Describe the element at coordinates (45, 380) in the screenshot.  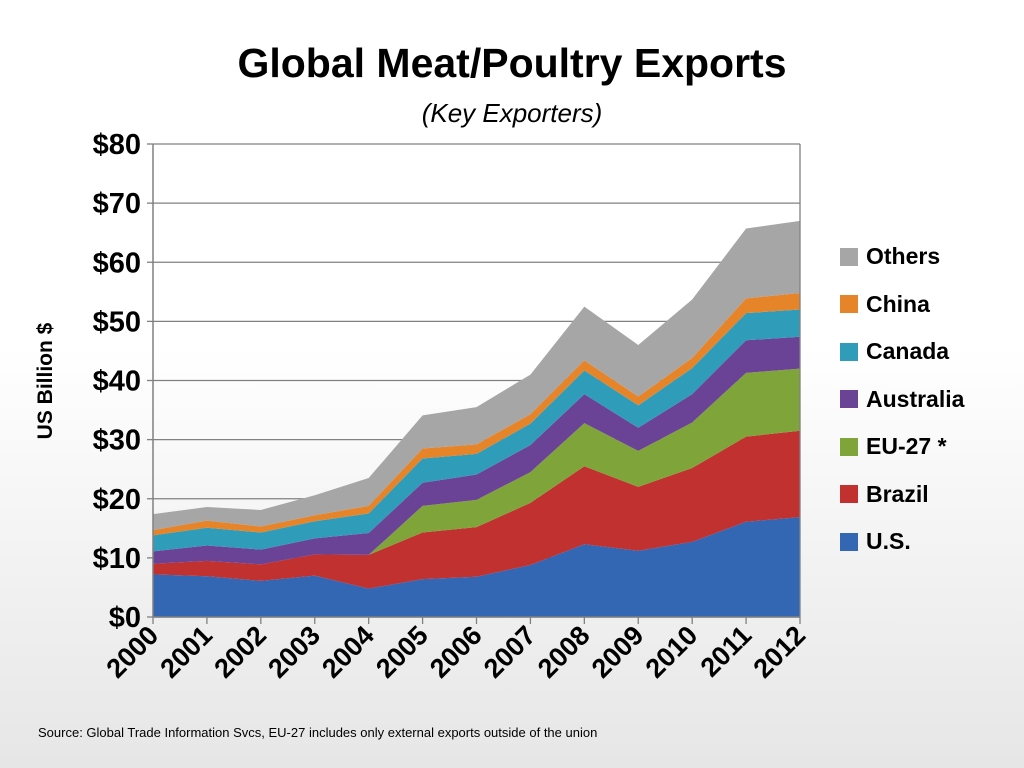
I see `y-axis-label: US Billion $` at that location.